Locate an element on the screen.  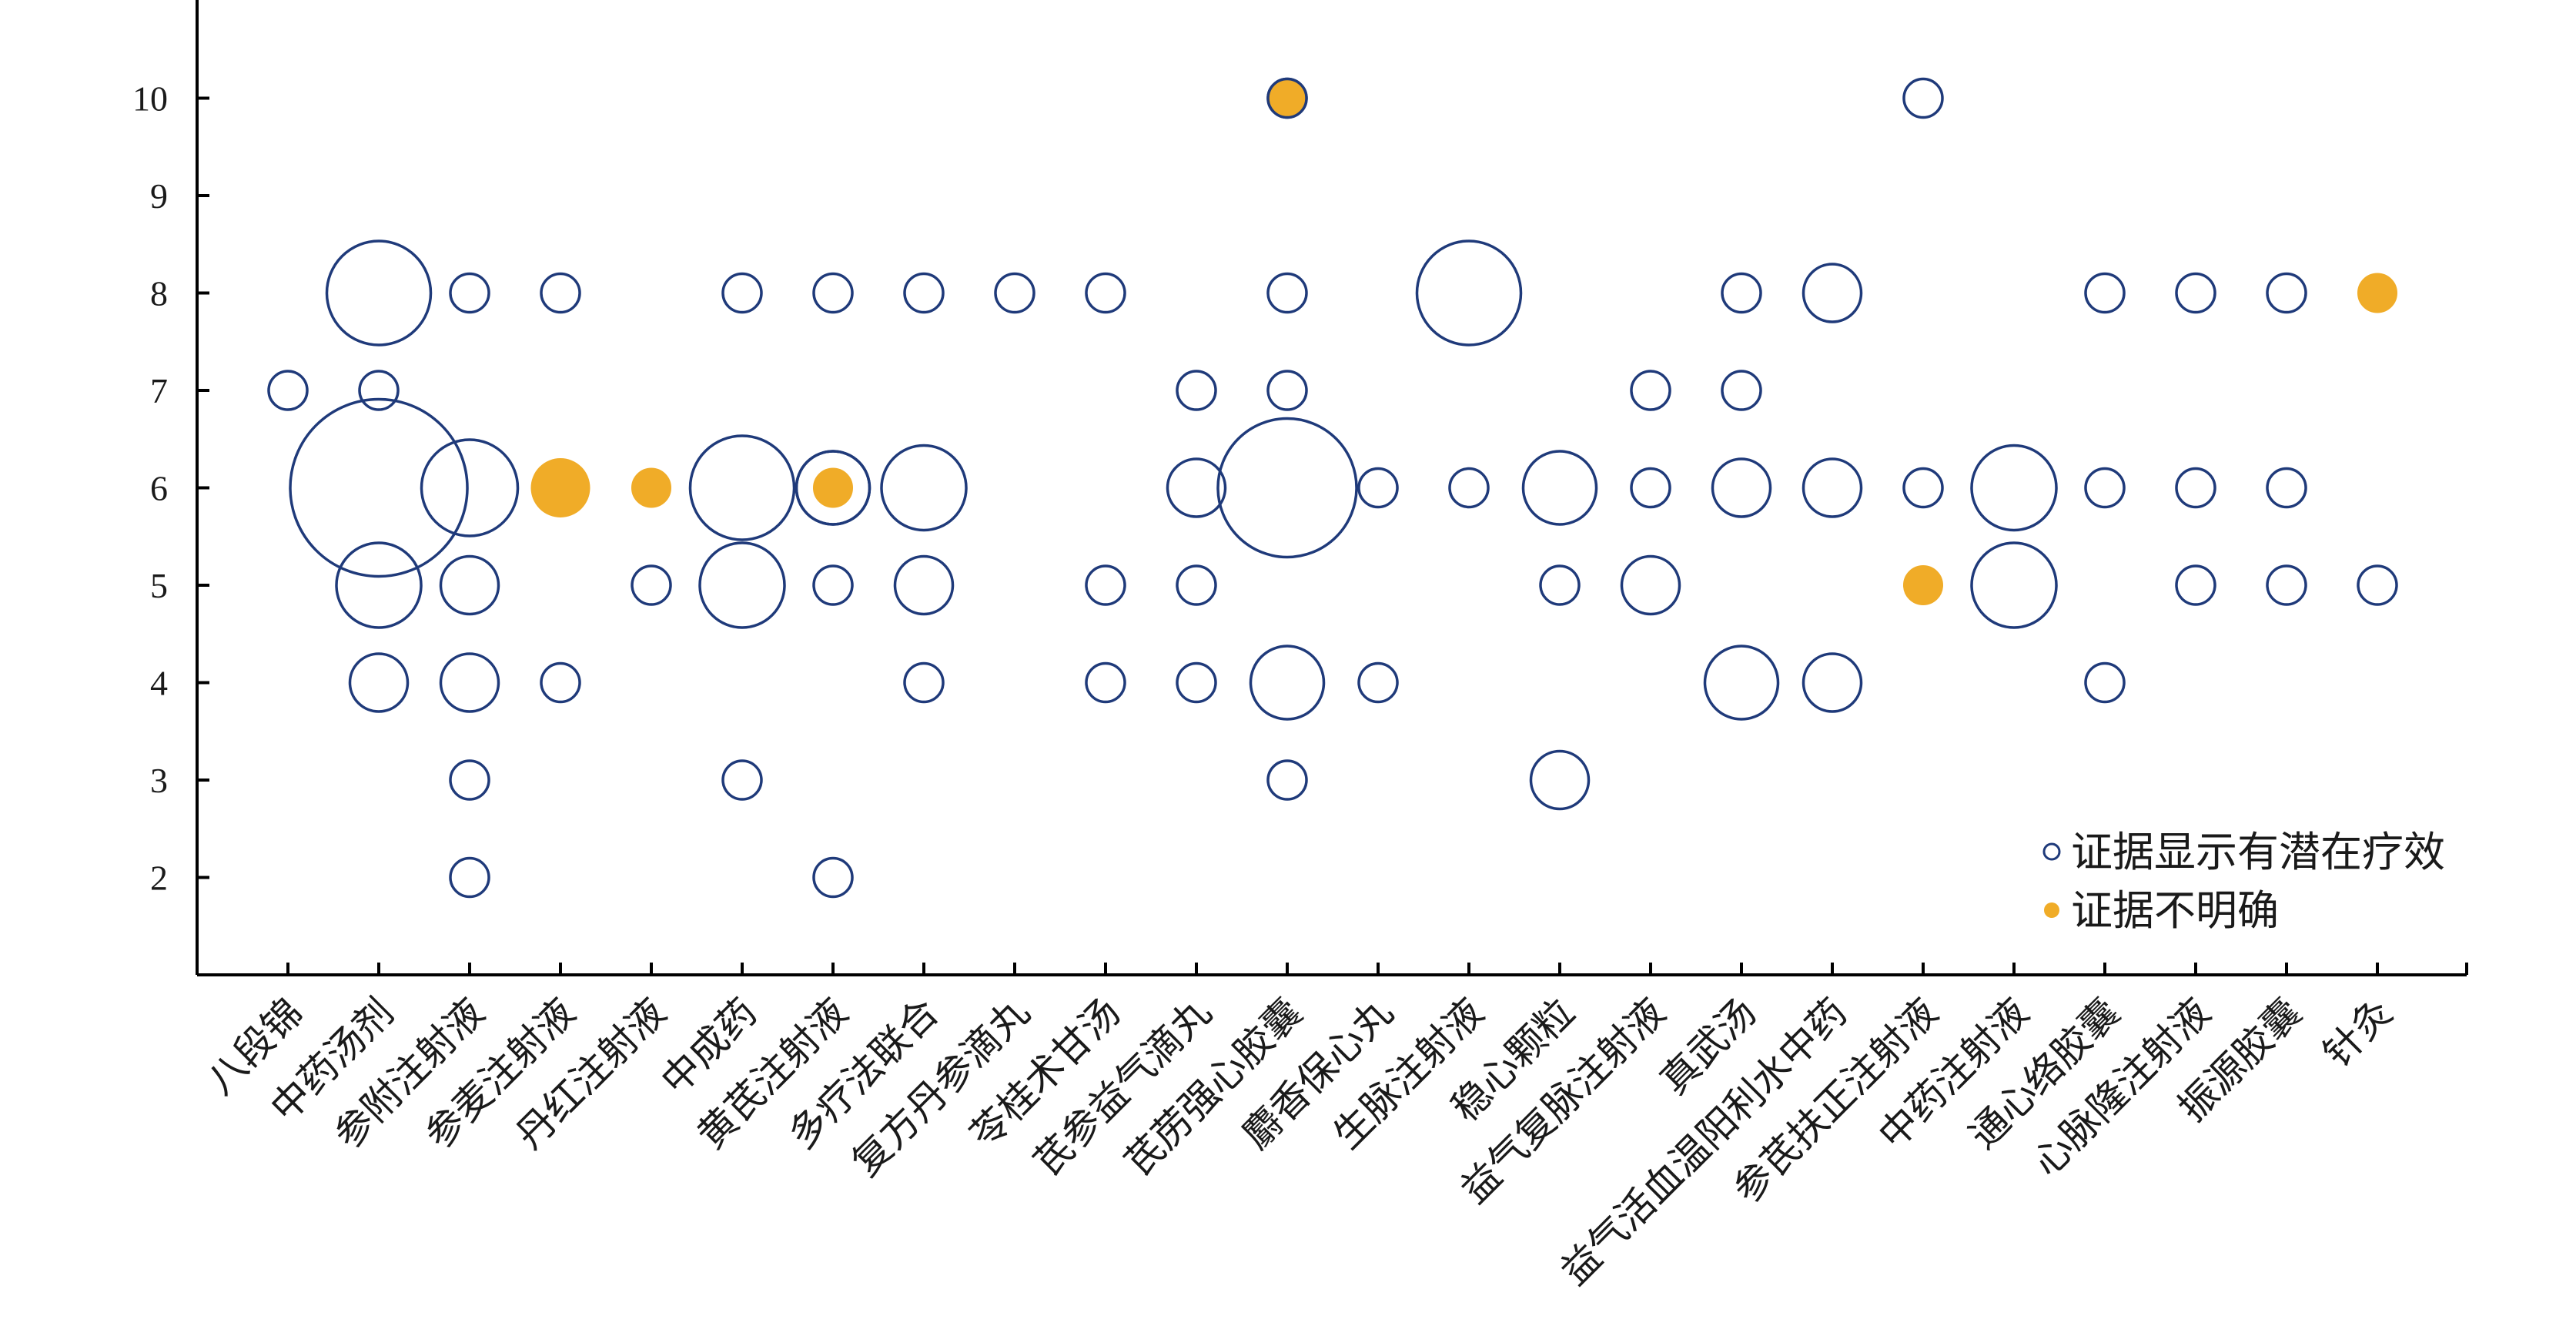
y-tick-label: 9 is located at coordinates (159, 196).